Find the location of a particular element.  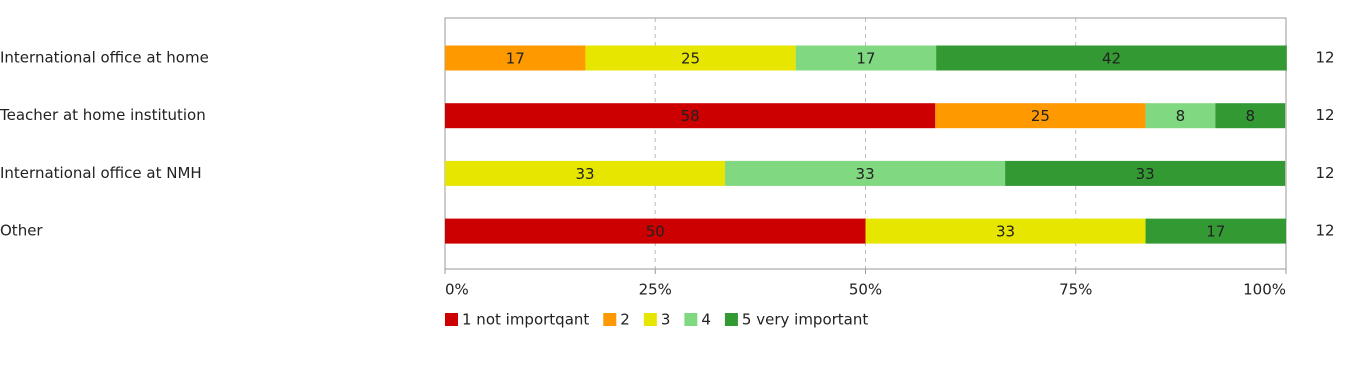

legend-label: 3 is located at coordinates (666, 320).